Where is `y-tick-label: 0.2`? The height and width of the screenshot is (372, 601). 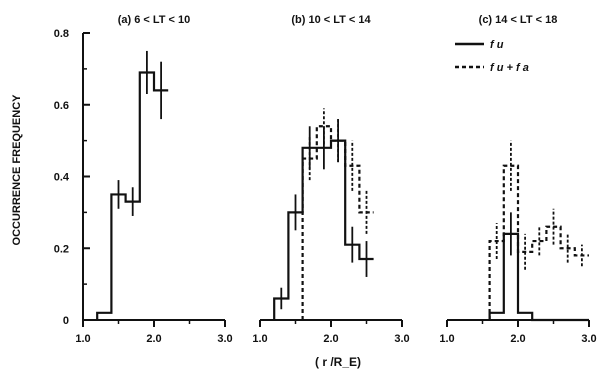
y-tick-label: 0.2 is located at coordinates (61, 249).